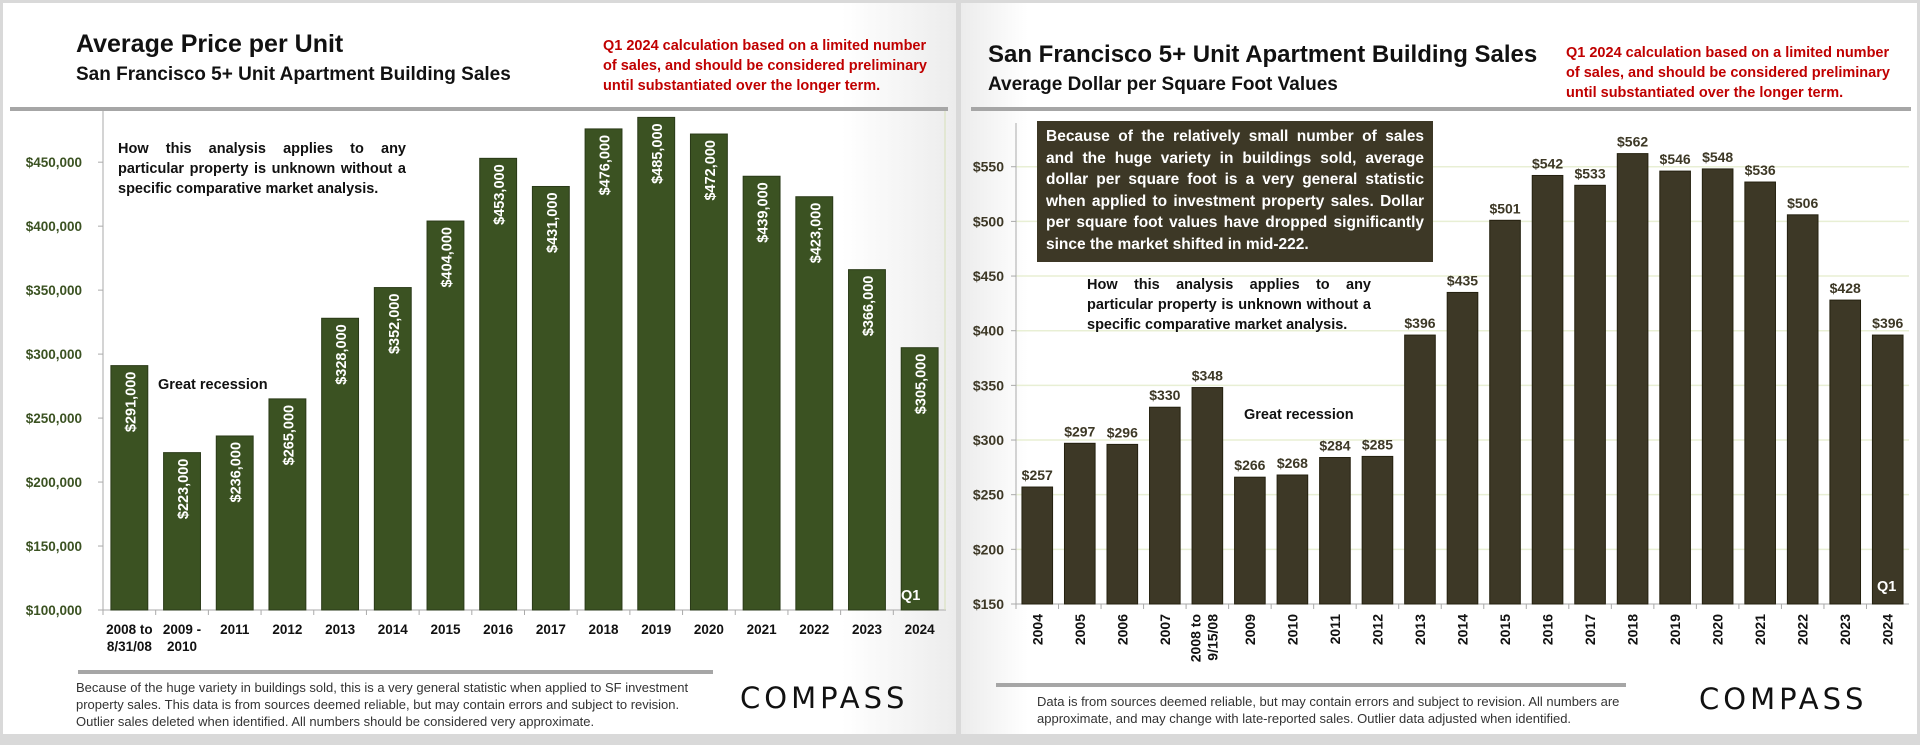 The width and height of the screenshot is (1920, 745). I want to click on right-y-tick-label: $200, so click(988, 549).